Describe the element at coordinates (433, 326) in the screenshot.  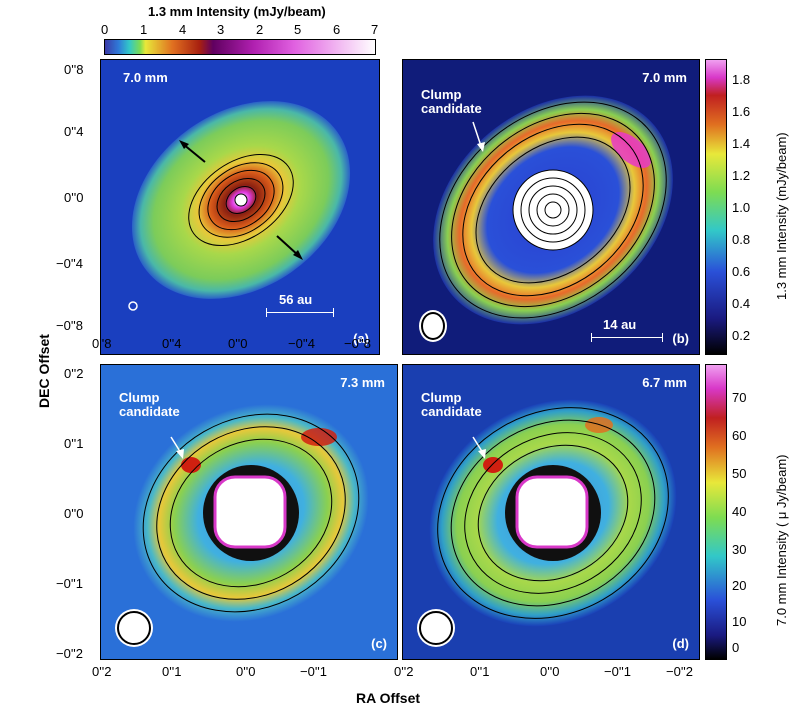
I see `panel-b-beam` at that location.